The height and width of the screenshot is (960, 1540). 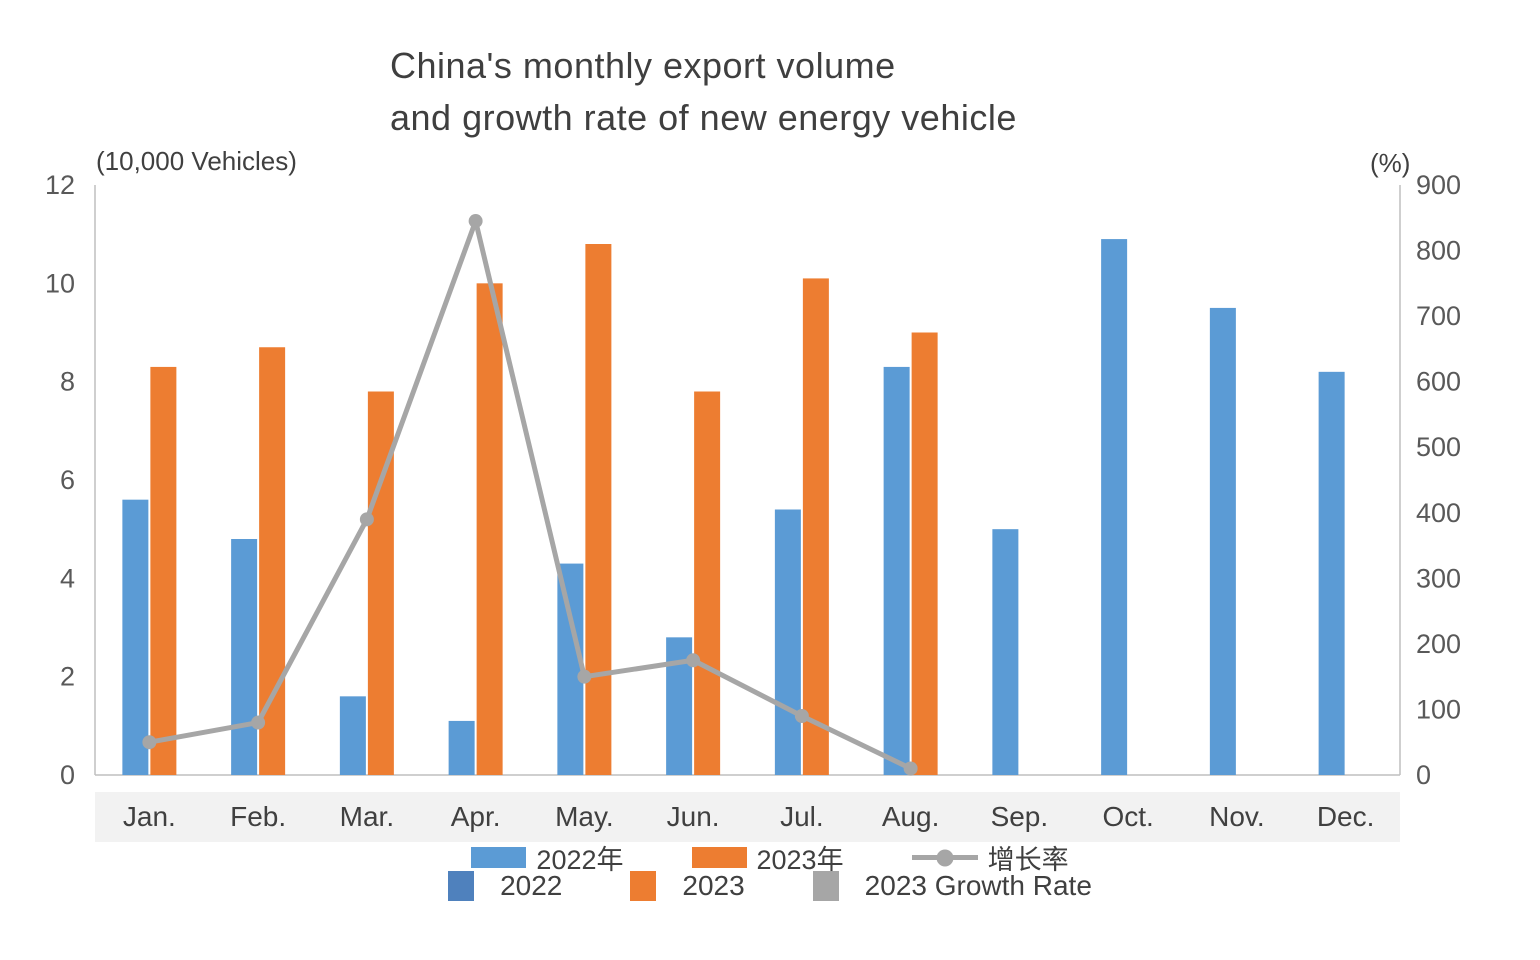 I want to click on legend-item-2022-en: 2022, so click(x=505, y=886).